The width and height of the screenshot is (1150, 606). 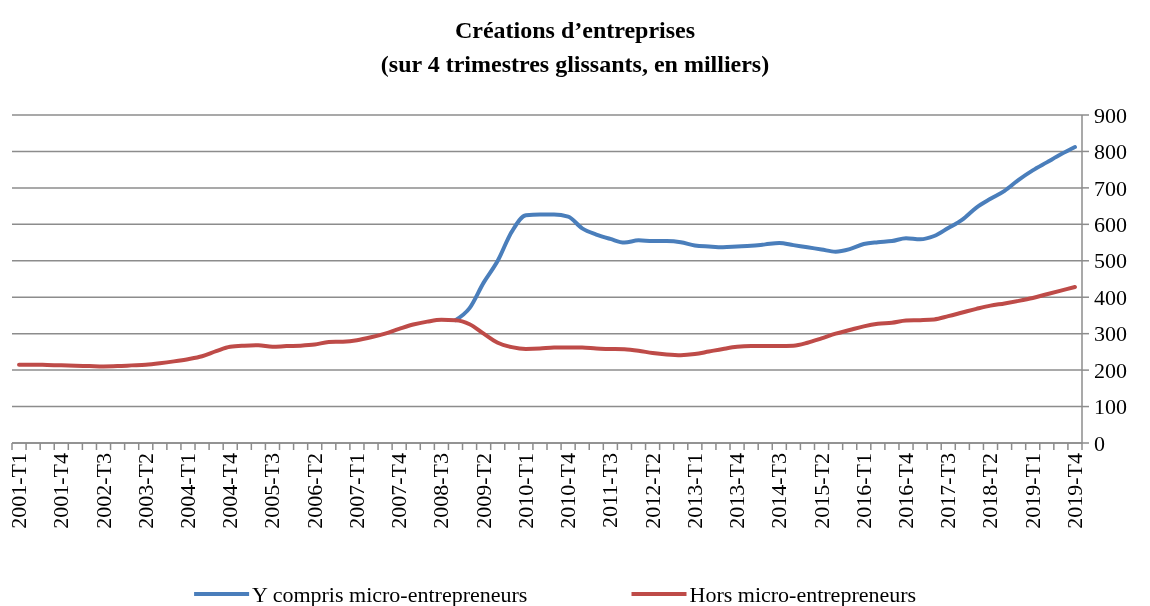 What do you see at coordinates (145, 491) in the screenshot?
I see `x-tick-label: 2003-T2` at bounding box center [145, 491].